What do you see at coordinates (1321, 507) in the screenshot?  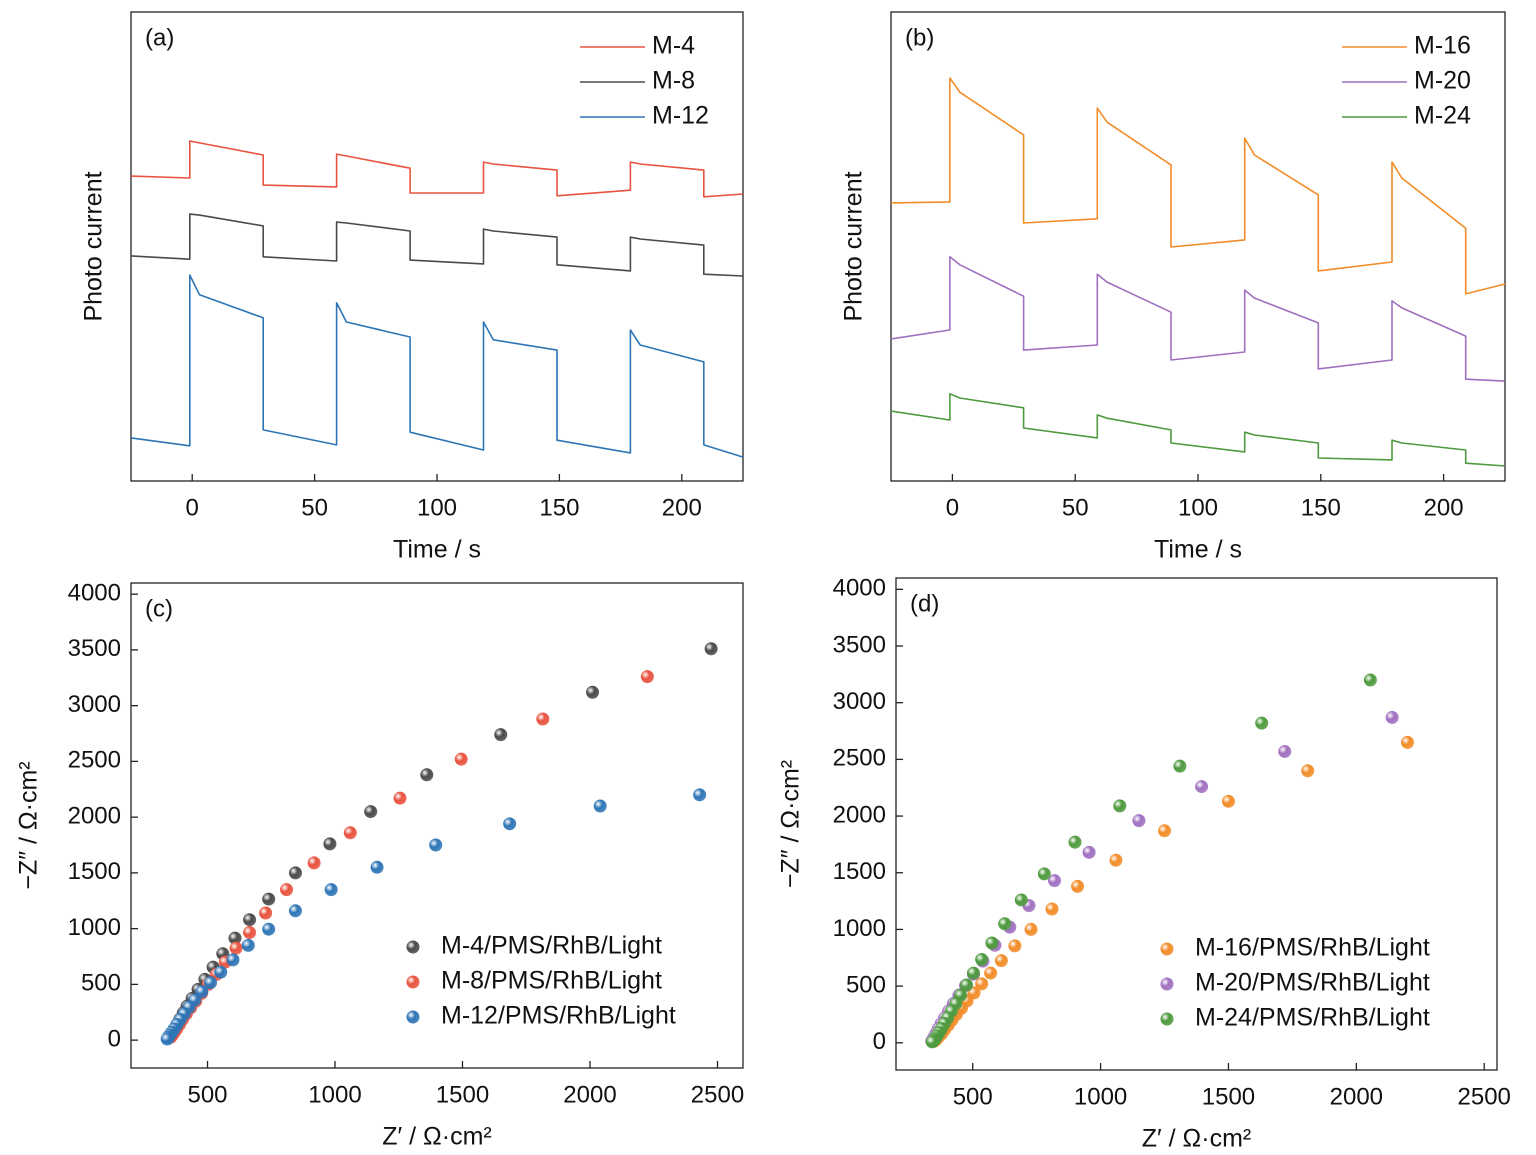 I see `x-tick-label: 150` at bounding box center [1321, 507].